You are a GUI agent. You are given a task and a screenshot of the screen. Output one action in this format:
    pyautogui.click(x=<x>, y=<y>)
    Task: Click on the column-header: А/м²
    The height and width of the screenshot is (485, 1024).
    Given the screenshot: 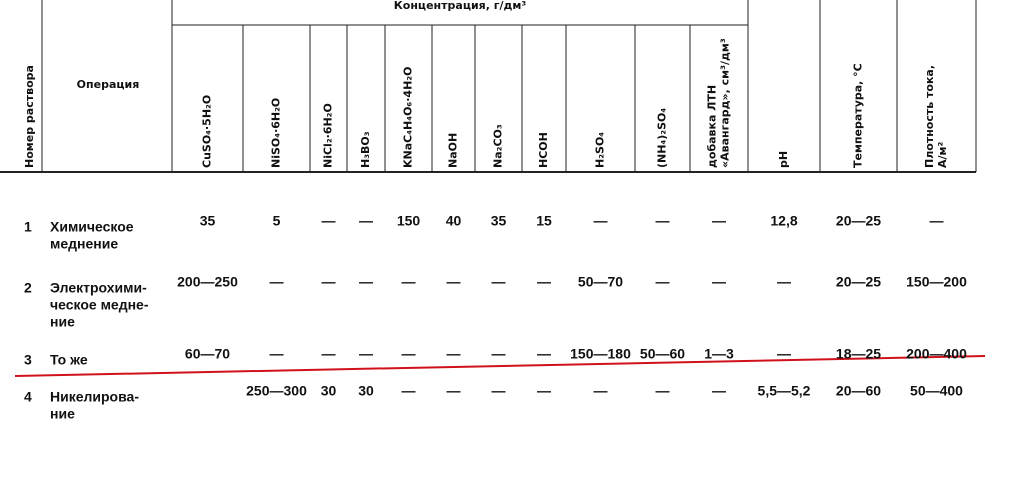 What is the action you would take?
    pyautogui.click(x=942, y=154)
    